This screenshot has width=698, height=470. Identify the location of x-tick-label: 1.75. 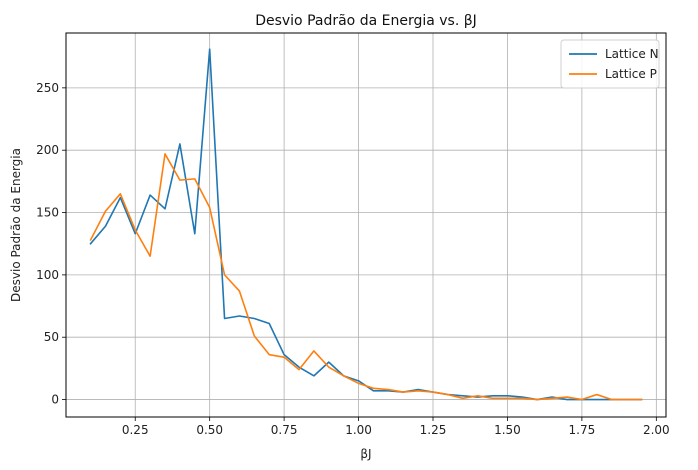
(582, 430).